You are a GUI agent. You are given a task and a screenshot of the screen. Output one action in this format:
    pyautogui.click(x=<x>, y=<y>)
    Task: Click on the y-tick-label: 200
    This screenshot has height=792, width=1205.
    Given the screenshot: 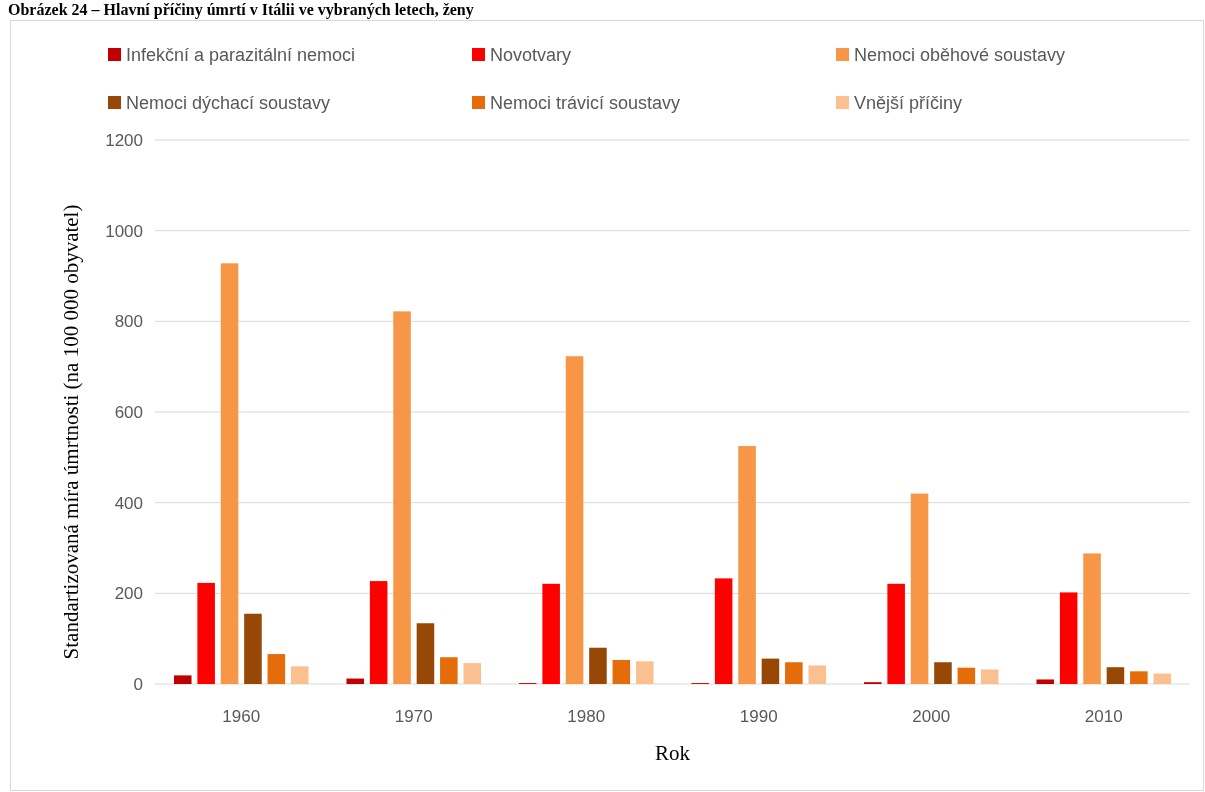 What is the action you would take?
    pyautogui.click(x=128, y=594)
    